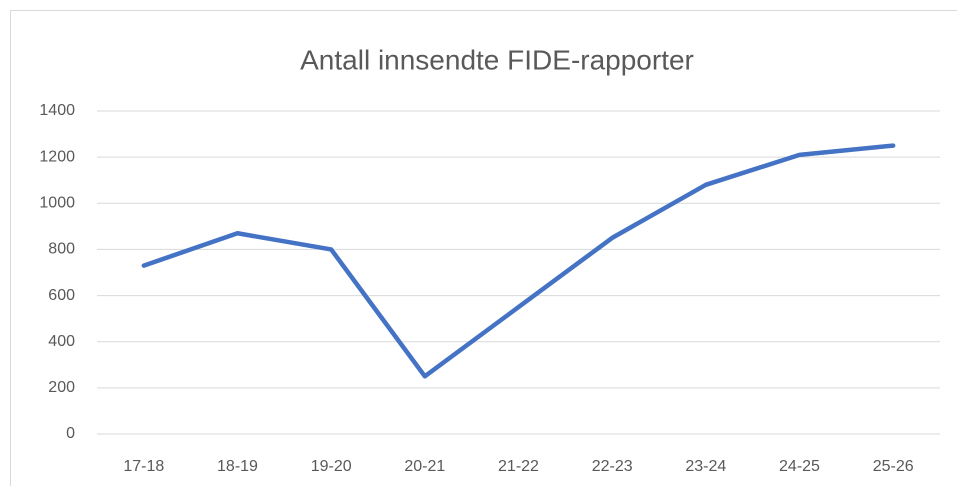  What do you see at coordinates (143, 466) in the screenshot?
I see `x-tick-label: 17-18` at bounding box center [143, 466].